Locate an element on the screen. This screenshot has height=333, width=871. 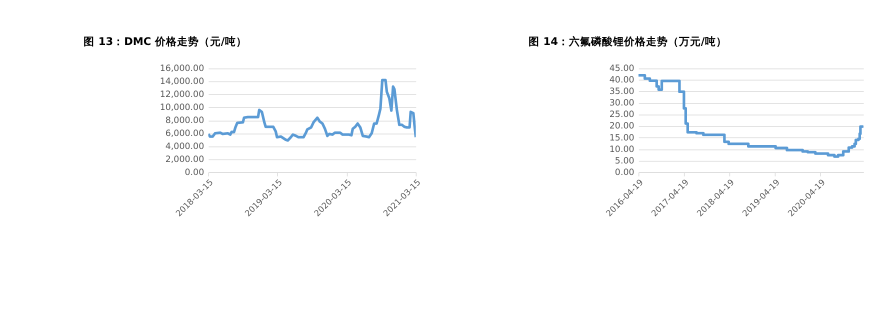
y-tick-label: 4,000.00 is located at coordinates (184, 147).